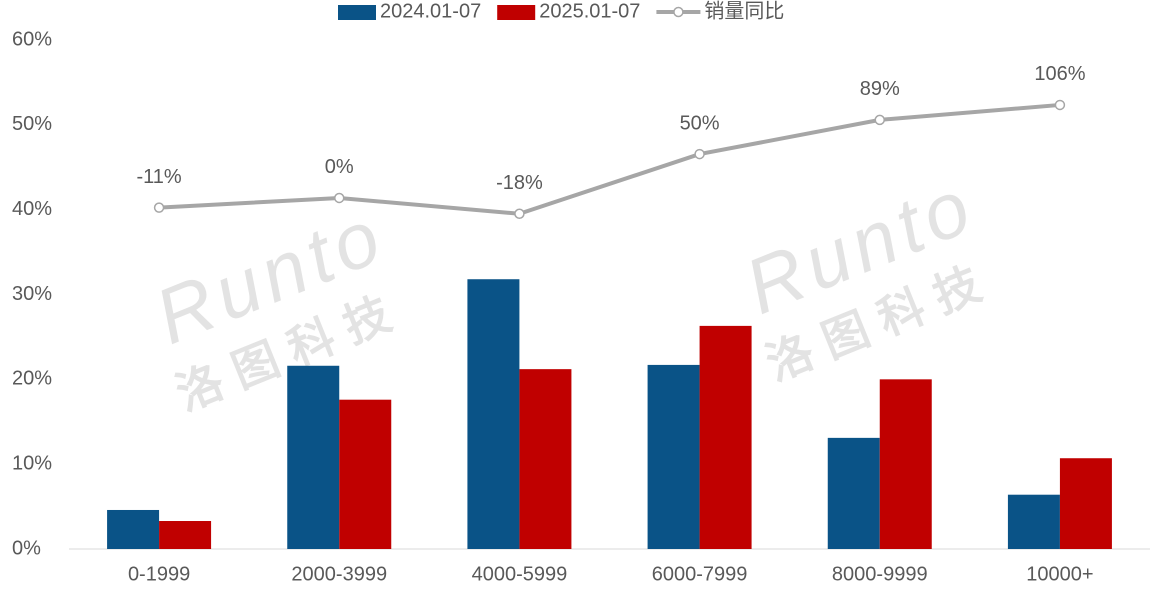  What do you see at coordinates (880, 574) in the screenshot?
I see `x-tick-label: 8000-9999` at bounding box center [880, 574].